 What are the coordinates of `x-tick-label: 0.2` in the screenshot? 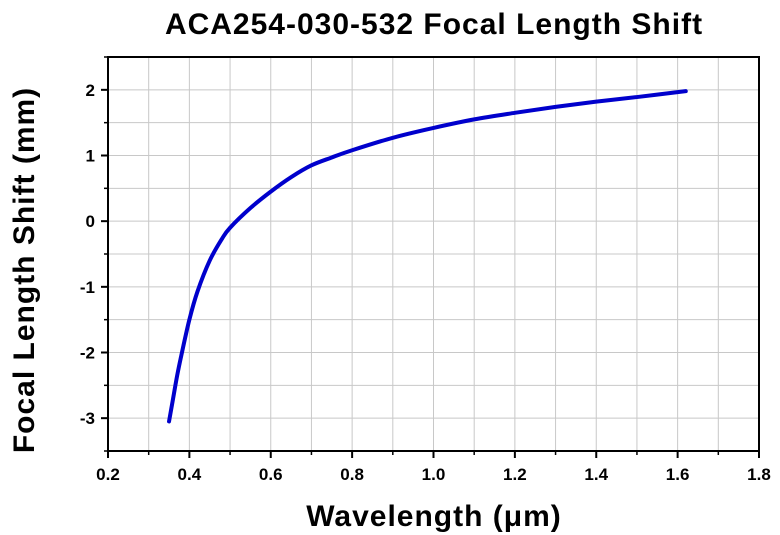 It's located at (108, 474).